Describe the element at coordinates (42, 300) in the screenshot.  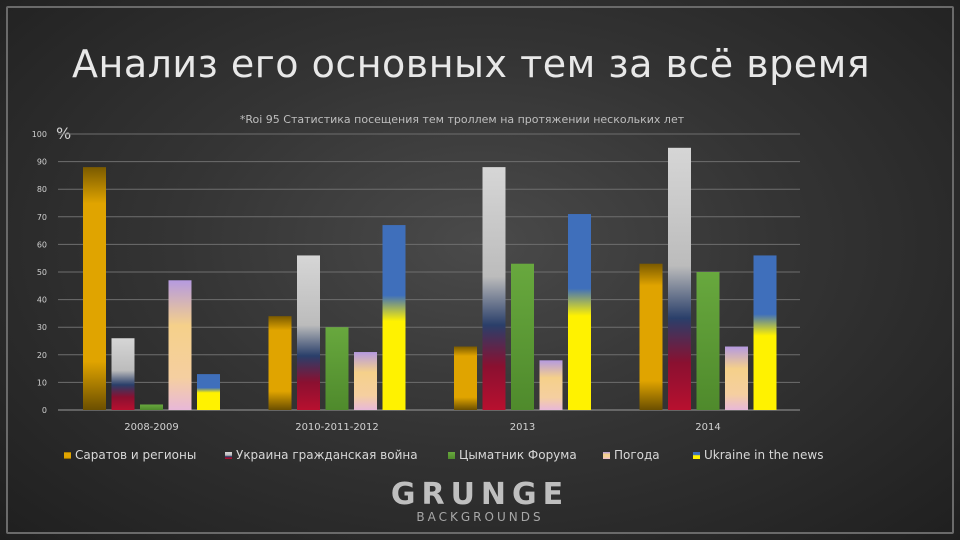
I see `y-tick-label: 40` at that location.